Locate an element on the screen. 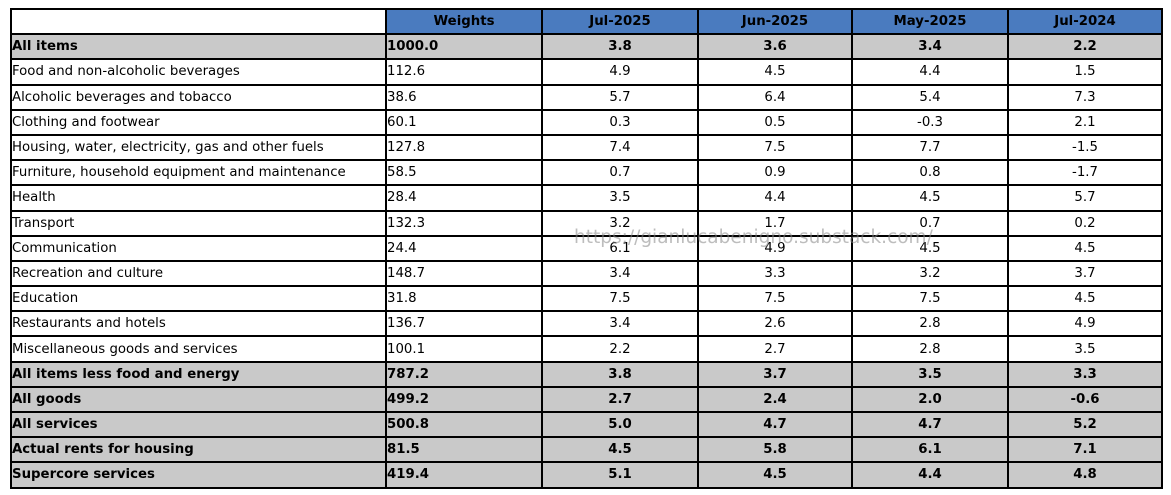 This screenshot has height=495, width=1171. value-cell: 3.5 is located at coordinates (930, 374).